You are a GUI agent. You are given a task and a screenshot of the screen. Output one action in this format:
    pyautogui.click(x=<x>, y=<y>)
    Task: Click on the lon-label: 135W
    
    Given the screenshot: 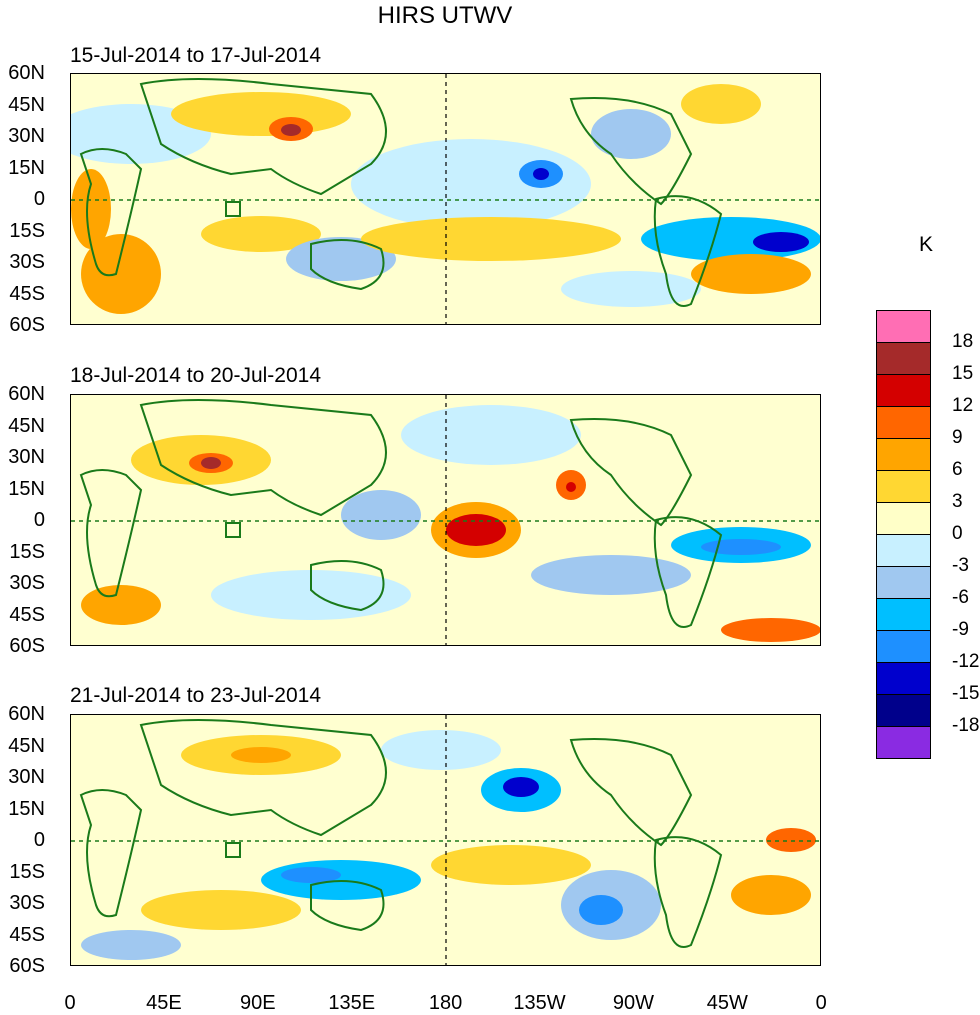 What is the action you would take?
    pyautogui.click(x=539, y=1003)
    